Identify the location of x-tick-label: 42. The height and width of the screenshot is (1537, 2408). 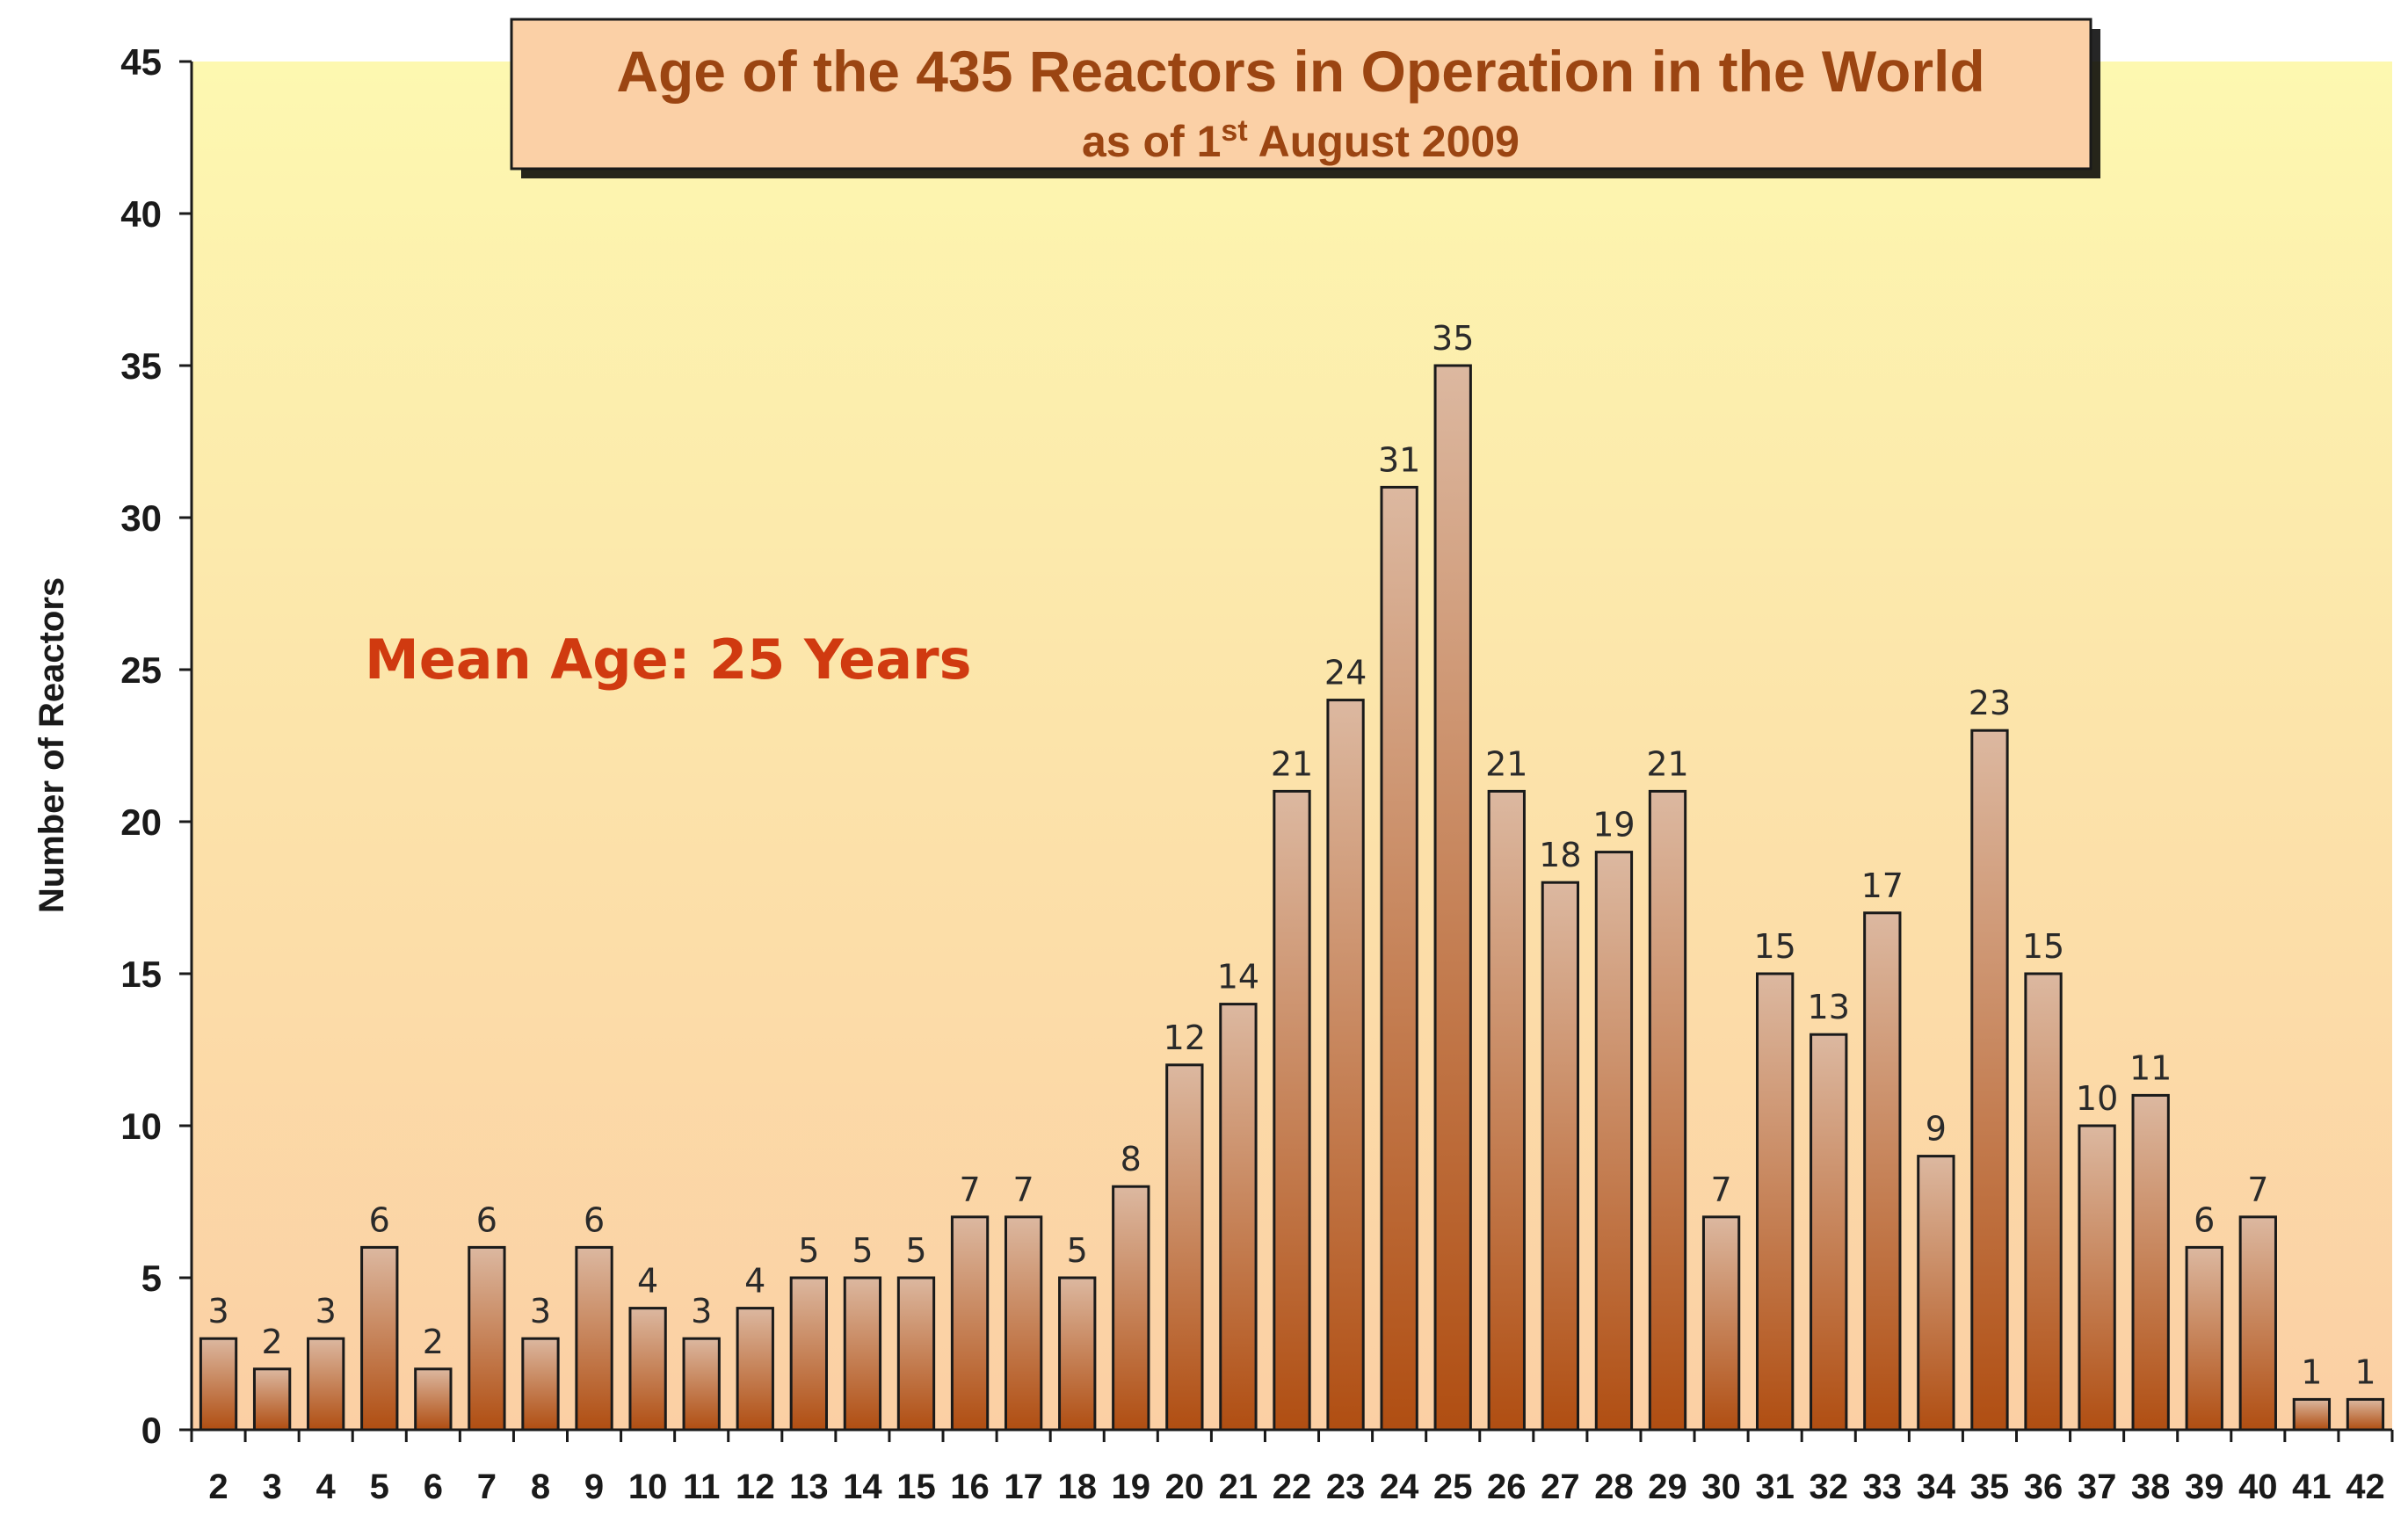
(2365, 1487).